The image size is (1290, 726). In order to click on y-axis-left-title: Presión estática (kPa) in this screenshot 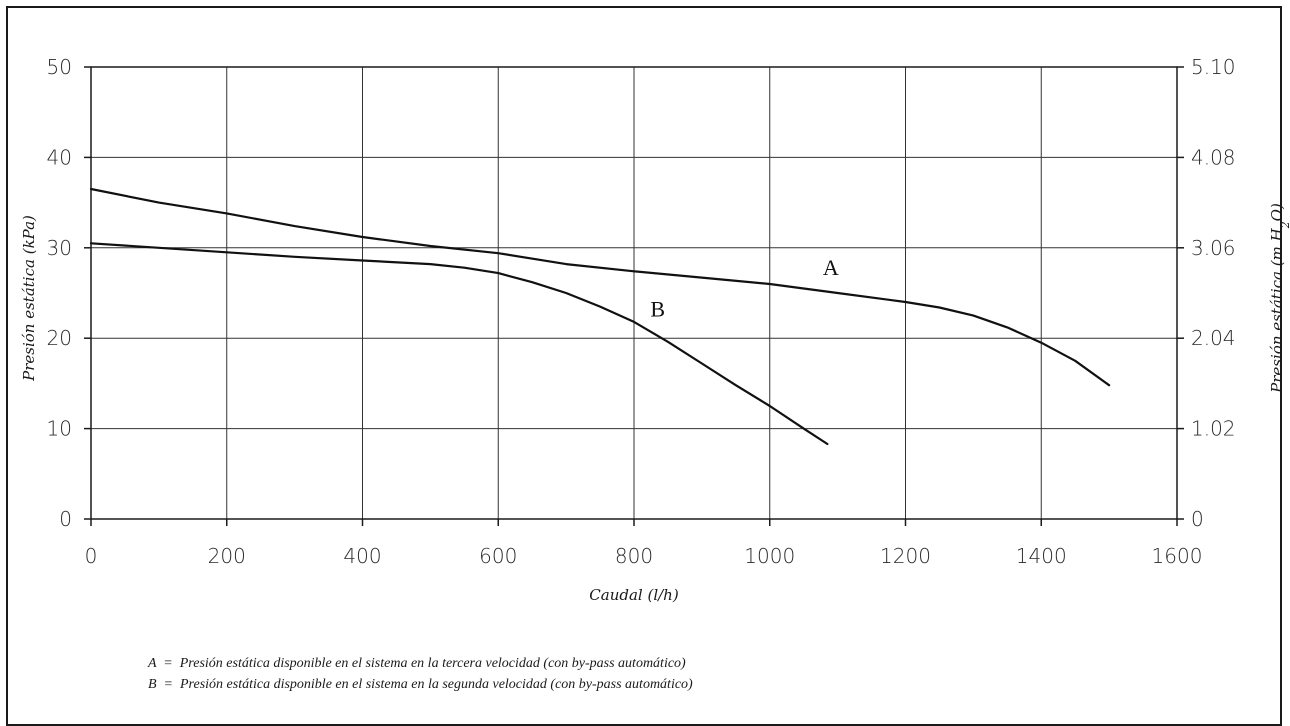, I will do `click(29, 298)`.